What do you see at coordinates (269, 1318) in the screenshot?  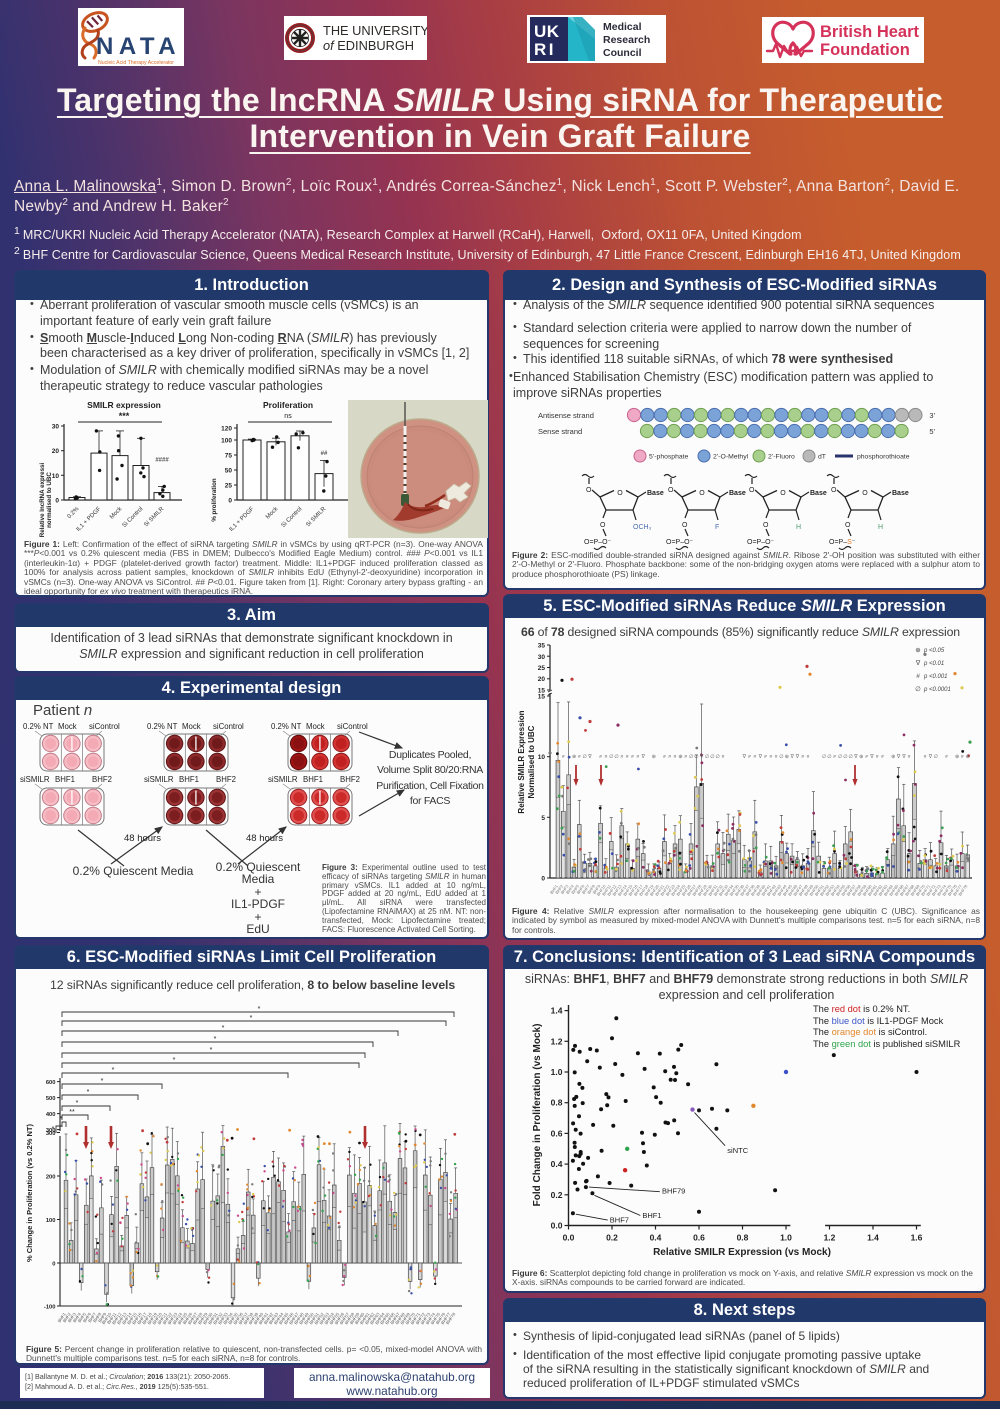 I see `svg-text: BHF42` at bounding box center [269, 1318].